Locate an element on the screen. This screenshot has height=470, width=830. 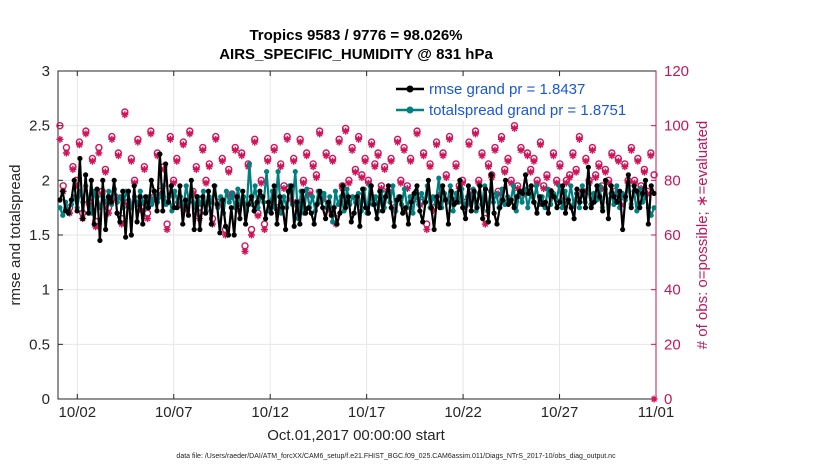
y-axis-label: rmse and totalspread is located at coordinates (15, 235).